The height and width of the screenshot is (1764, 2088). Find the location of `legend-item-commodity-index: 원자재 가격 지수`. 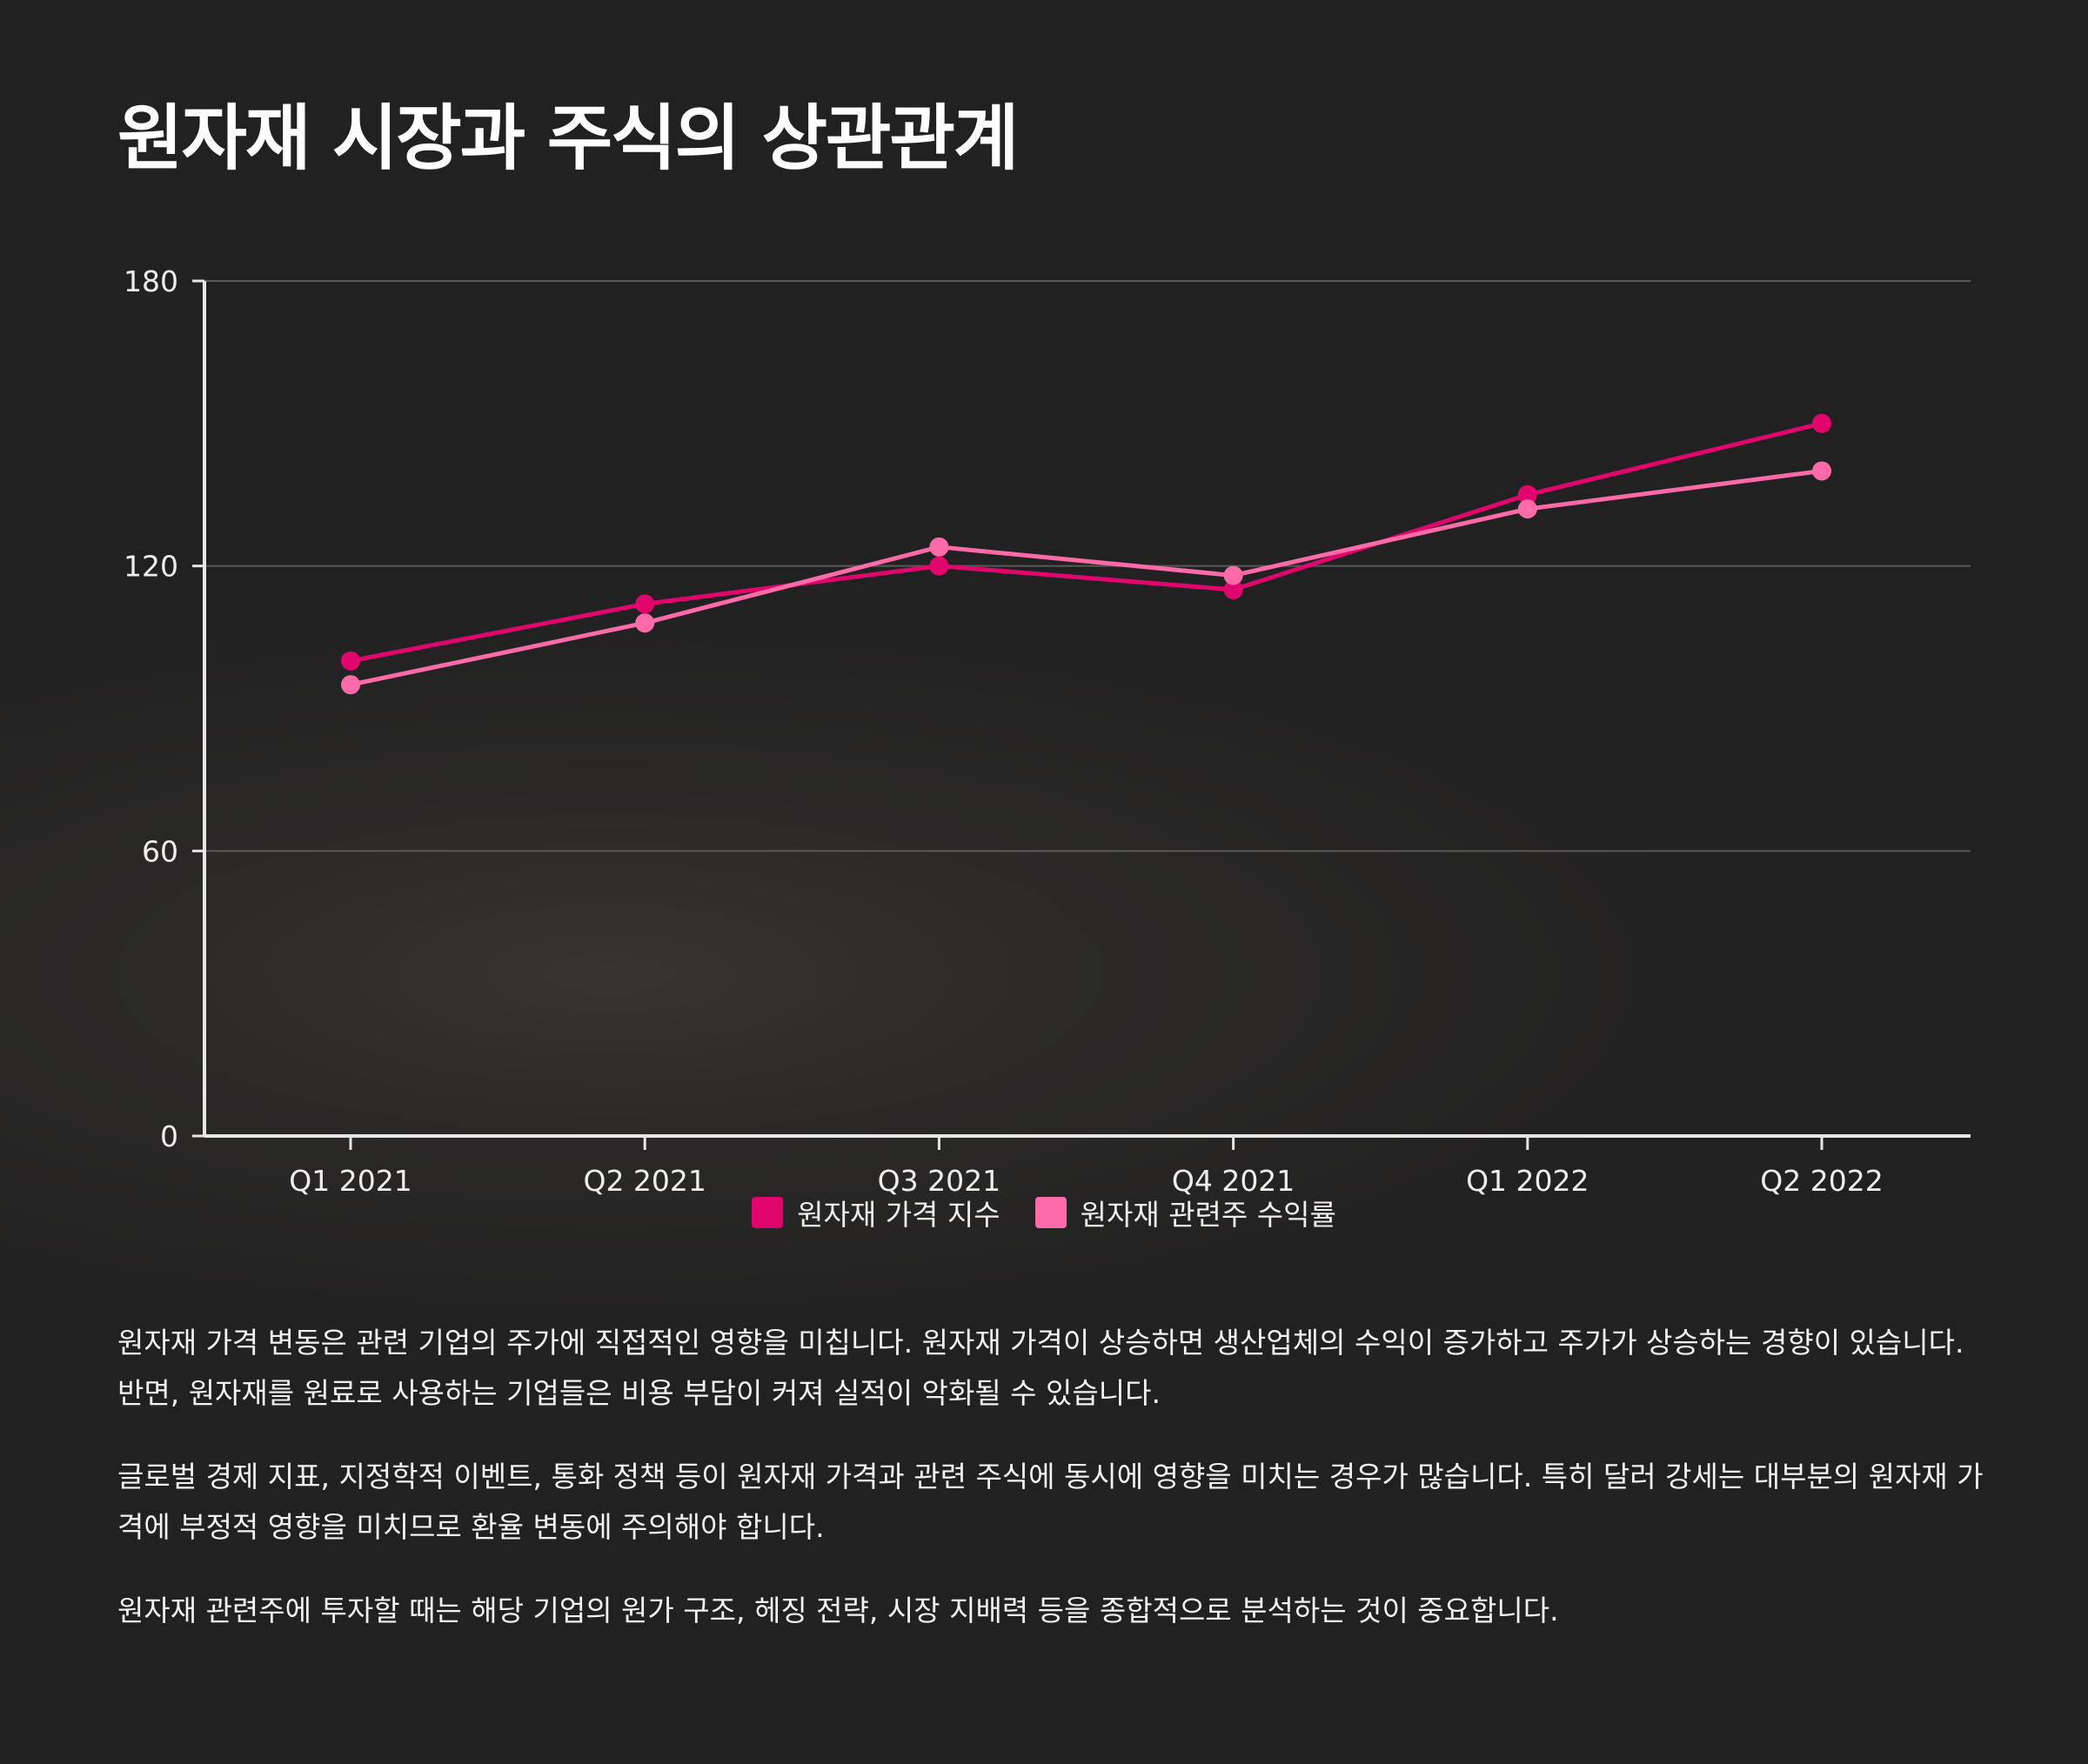

legend-item-commodity-index: 원자재 가격 지수 is located at coordinates (876, 1212).